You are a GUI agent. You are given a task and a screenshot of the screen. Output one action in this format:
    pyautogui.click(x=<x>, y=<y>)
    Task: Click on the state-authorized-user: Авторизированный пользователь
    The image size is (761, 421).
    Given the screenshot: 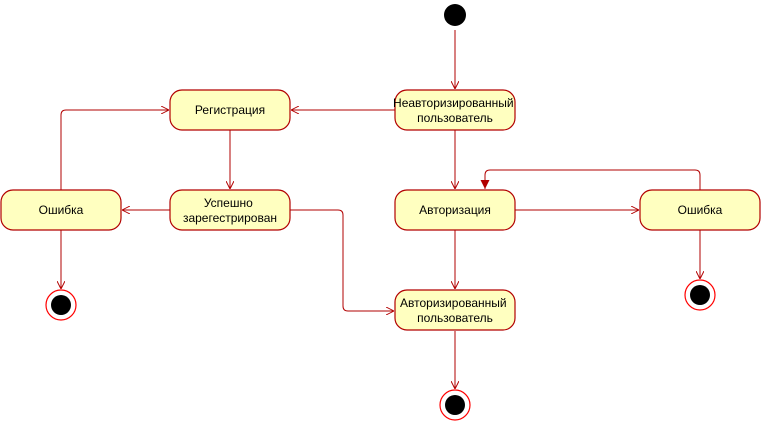 What is the action you would take?
    pyautogui.click(x=455, y=310)
    